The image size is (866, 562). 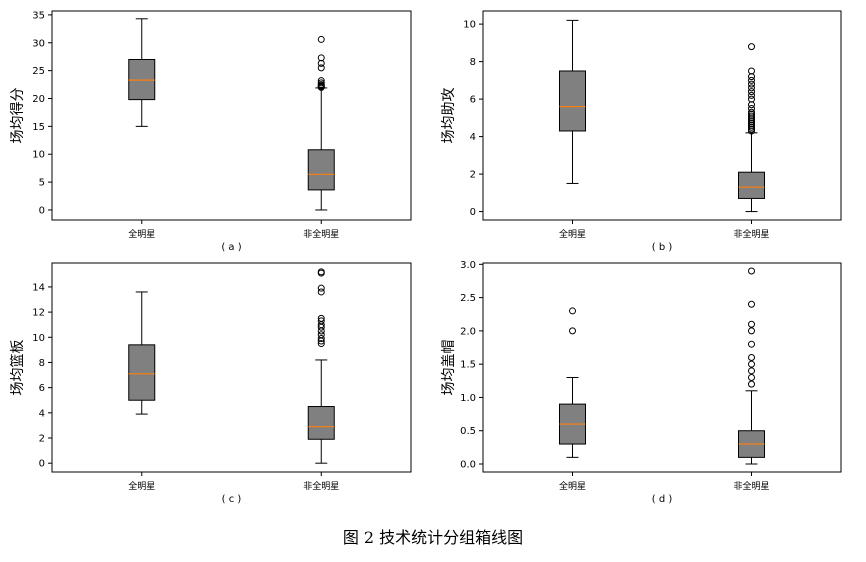 I want to click on y-axis-label: 场均盖帽, so click(x=449, y=368).